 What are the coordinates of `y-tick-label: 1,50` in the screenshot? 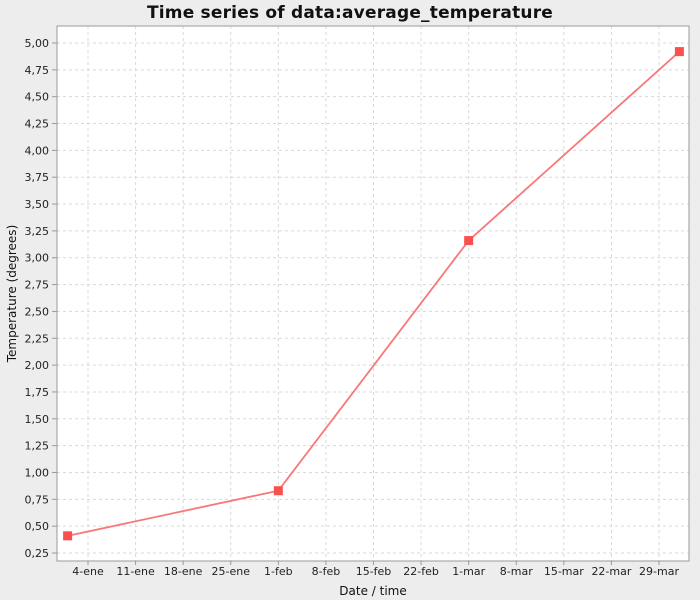 It's located at (37, 419).